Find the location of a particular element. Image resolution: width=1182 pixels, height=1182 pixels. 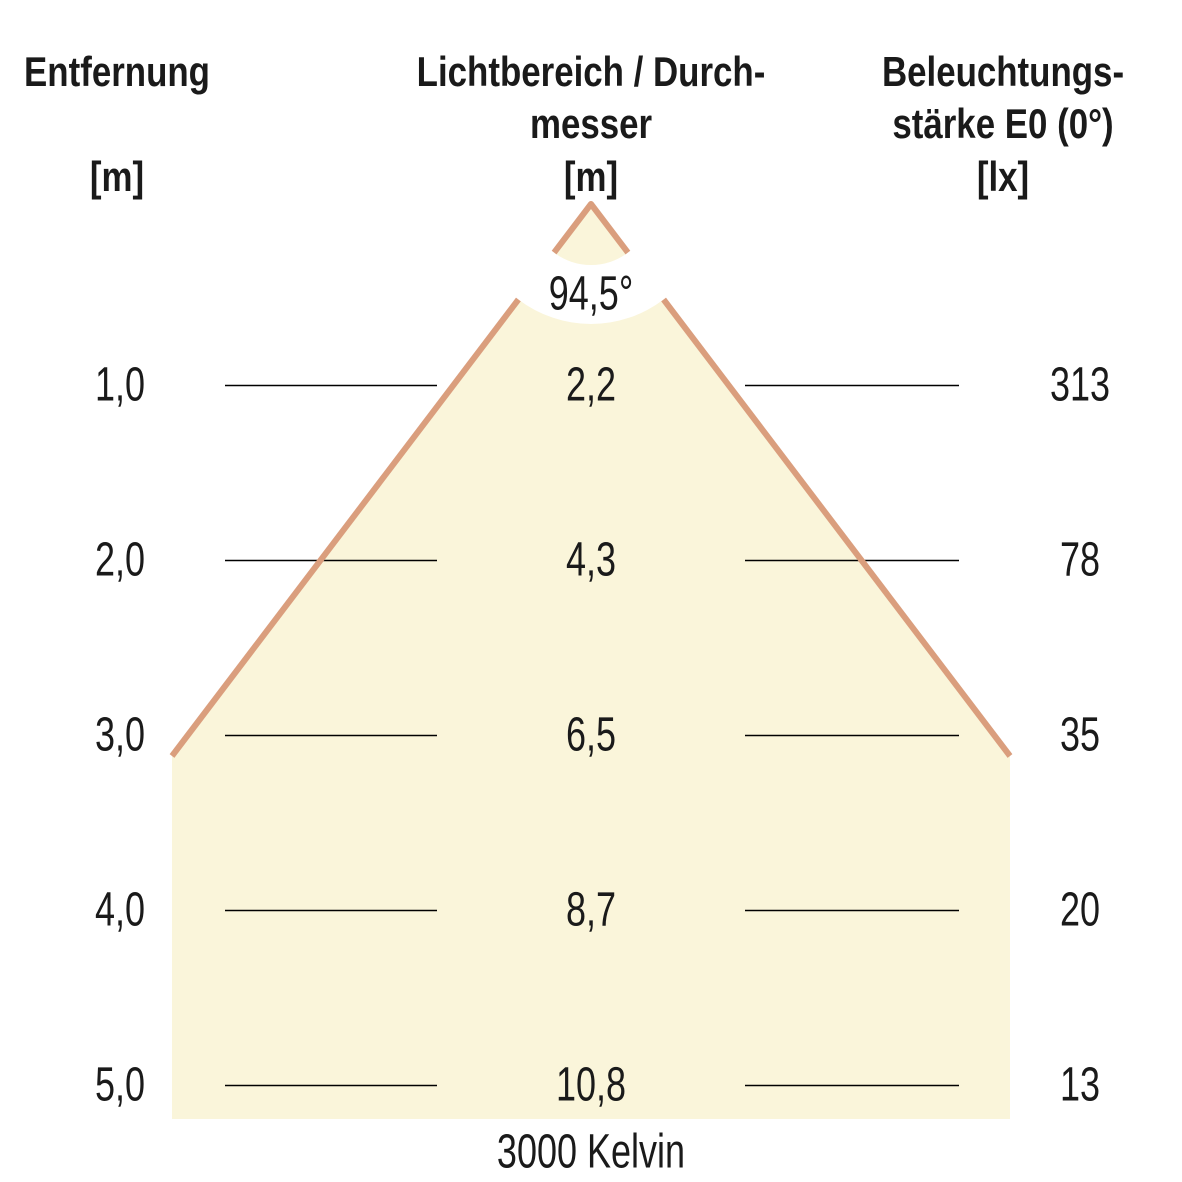

light-cone-apex-sector is located at coordinates (591, 235).